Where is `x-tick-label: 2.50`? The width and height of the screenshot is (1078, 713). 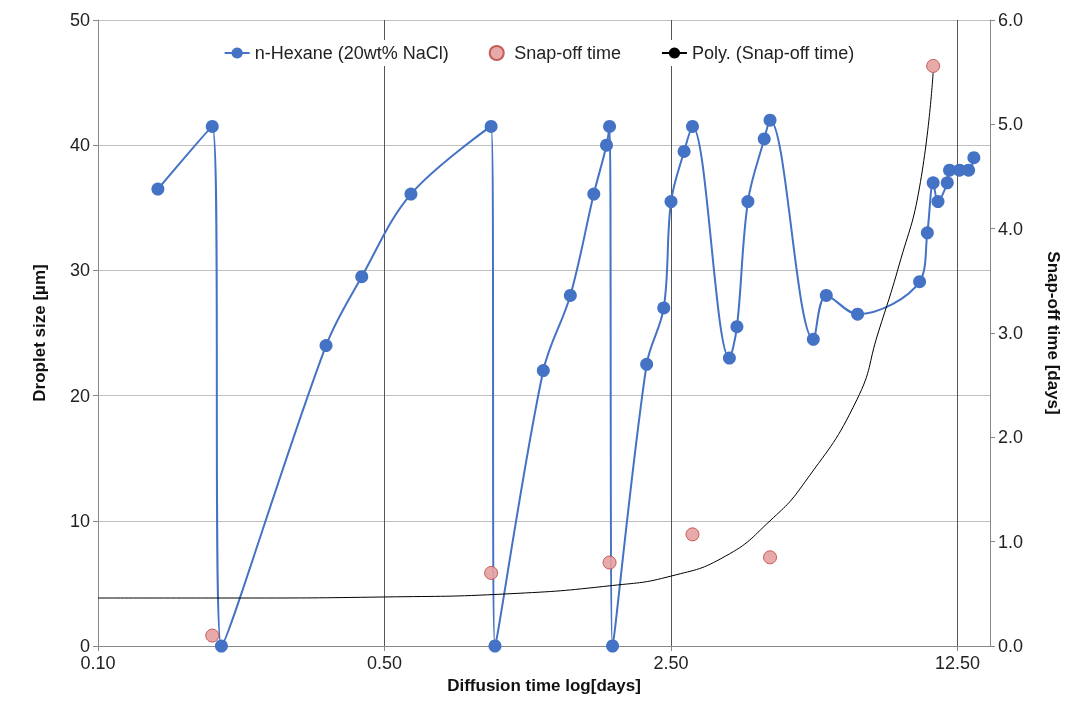
x-tick-label: 2.50 is located at coordinates (671, 663).